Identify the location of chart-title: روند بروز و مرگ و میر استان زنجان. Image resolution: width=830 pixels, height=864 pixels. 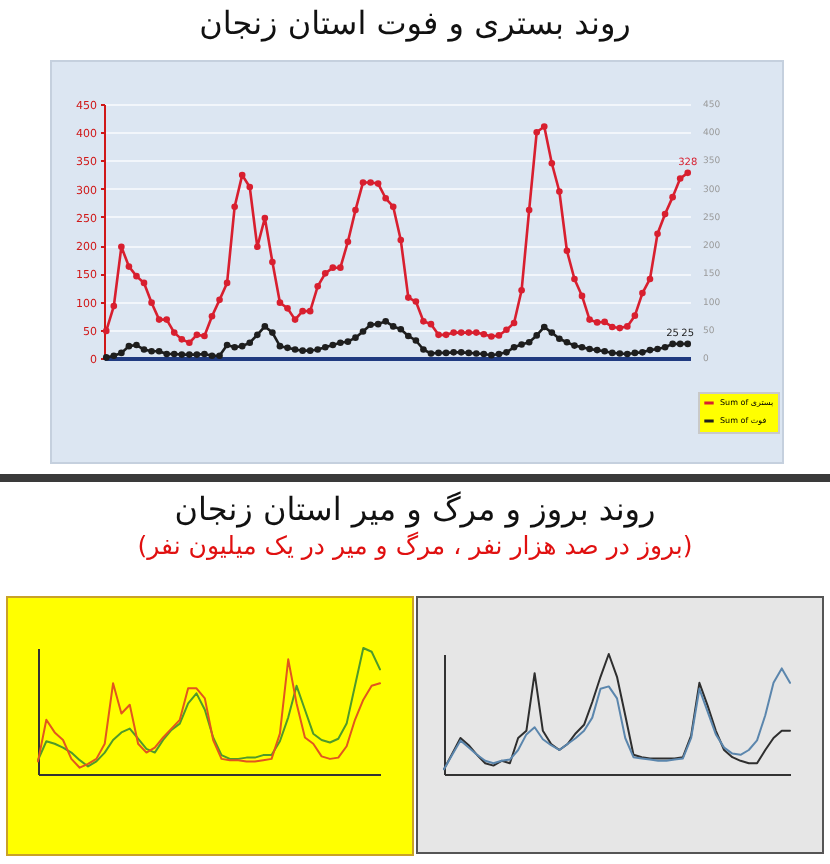
(415, 509).